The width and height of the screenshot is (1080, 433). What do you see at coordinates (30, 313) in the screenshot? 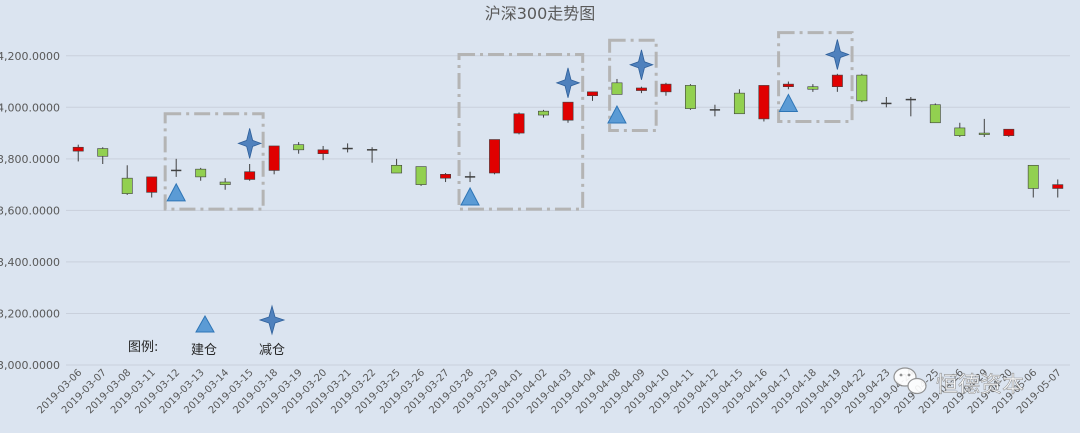
I see `y-tick-label: 3,200.0000` at bounding box center [30, 313].